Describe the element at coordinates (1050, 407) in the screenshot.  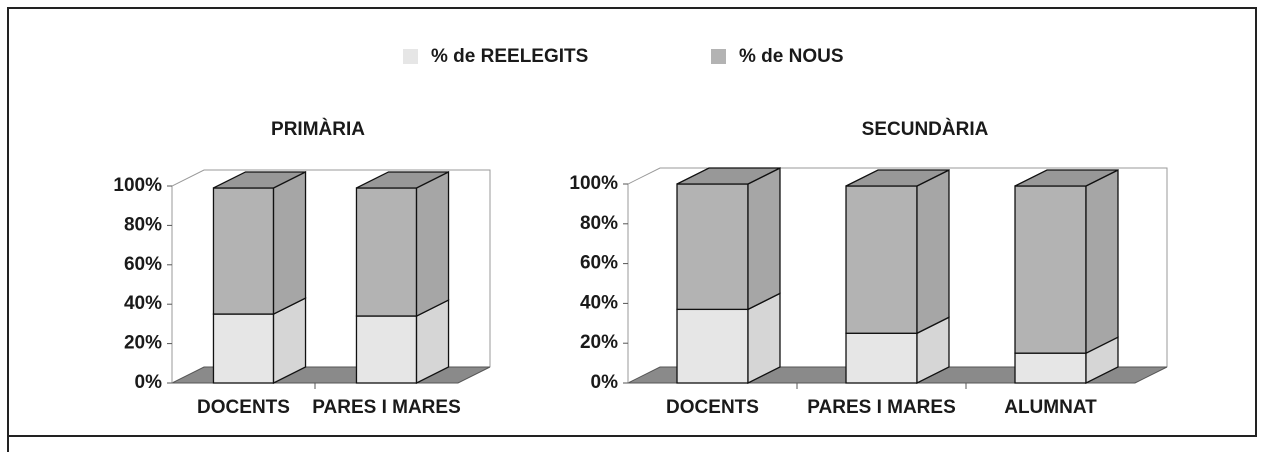
I see `x-tick-label: ALUMNAT` at that location.